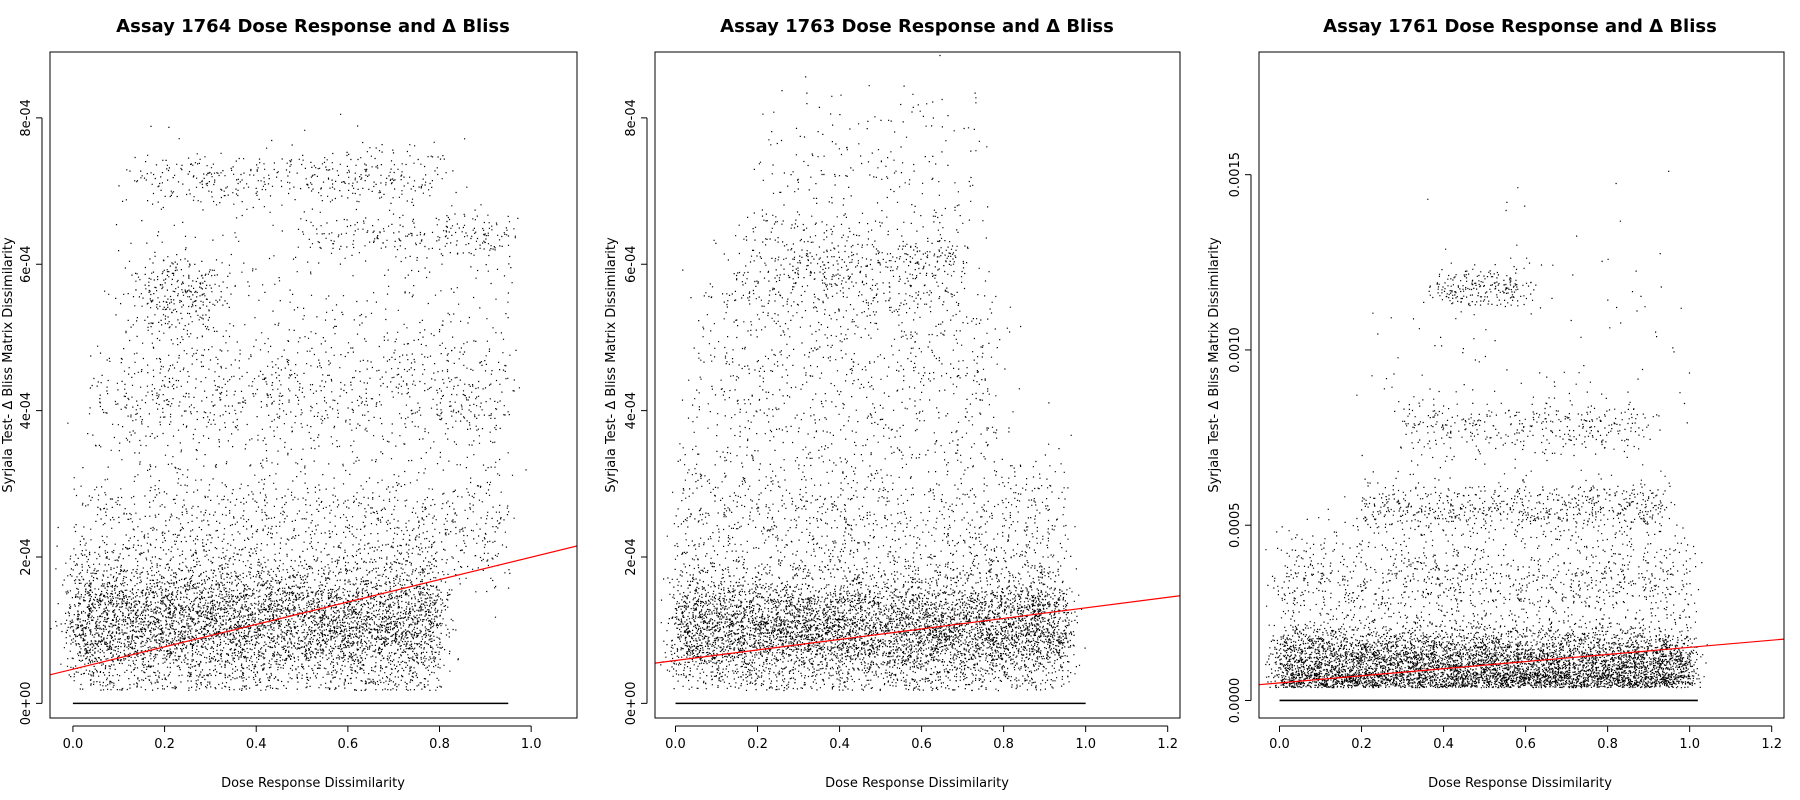 The width and height of the screenshot is (1800, 800). I want to click on y-tick-label: 0.0000, so click(1235, 701).